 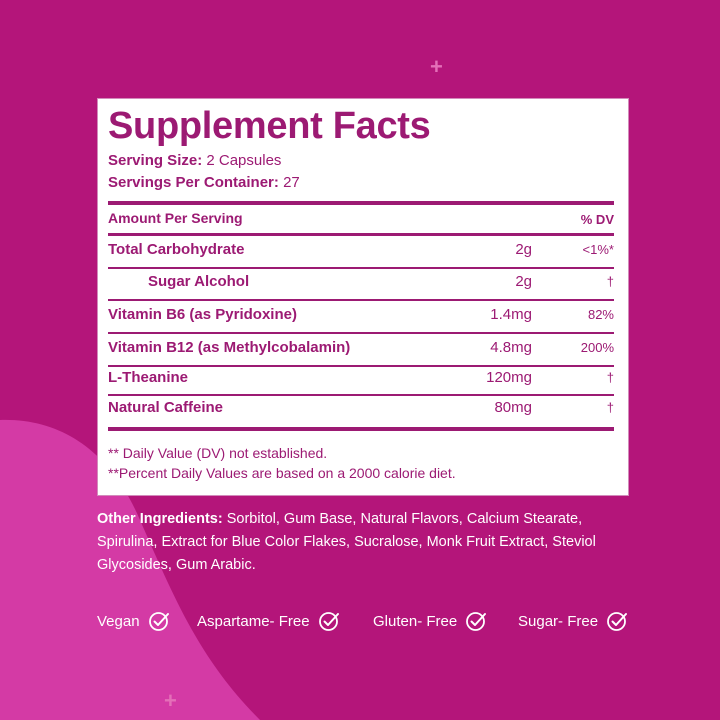 I want to click on dv-header: % DV, so click(x=597, y=219).